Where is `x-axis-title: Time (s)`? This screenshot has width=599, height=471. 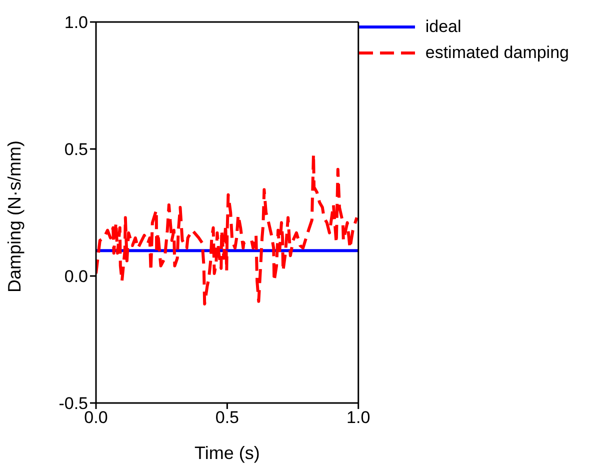 x-axis-title: Time (s) is located at coordinates (227, 453).